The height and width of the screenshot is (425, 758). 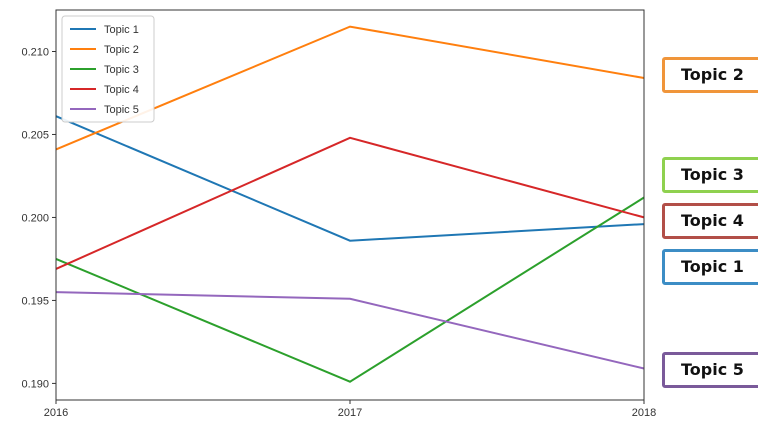 I want to click on callout-label: Topic 5, so click(x=712, y=369).